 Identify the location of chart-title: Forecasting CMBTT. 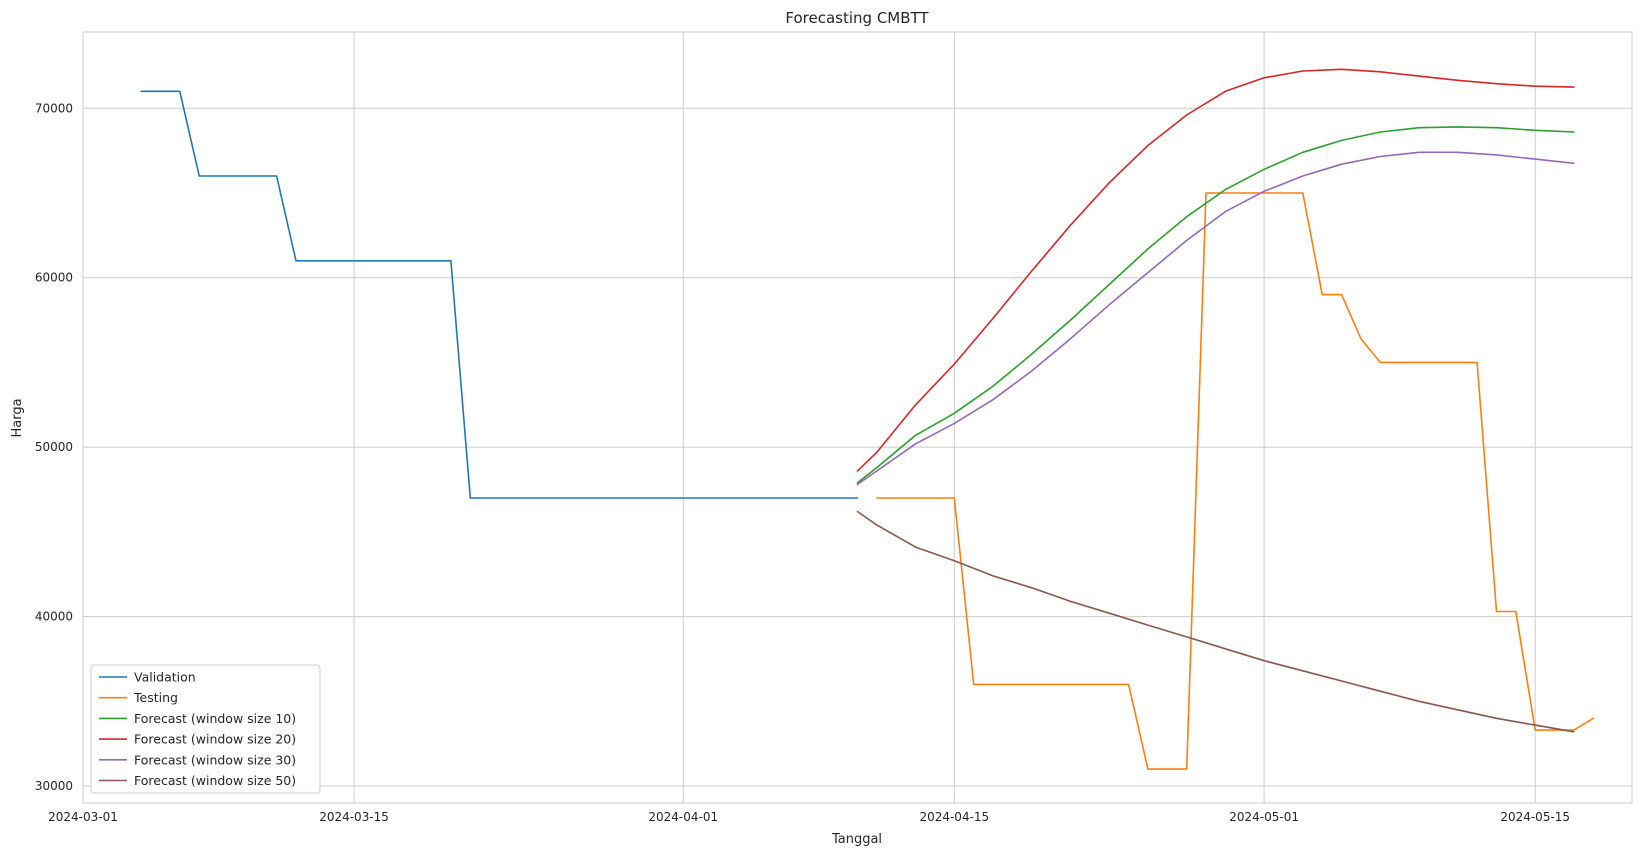
(857, 18).